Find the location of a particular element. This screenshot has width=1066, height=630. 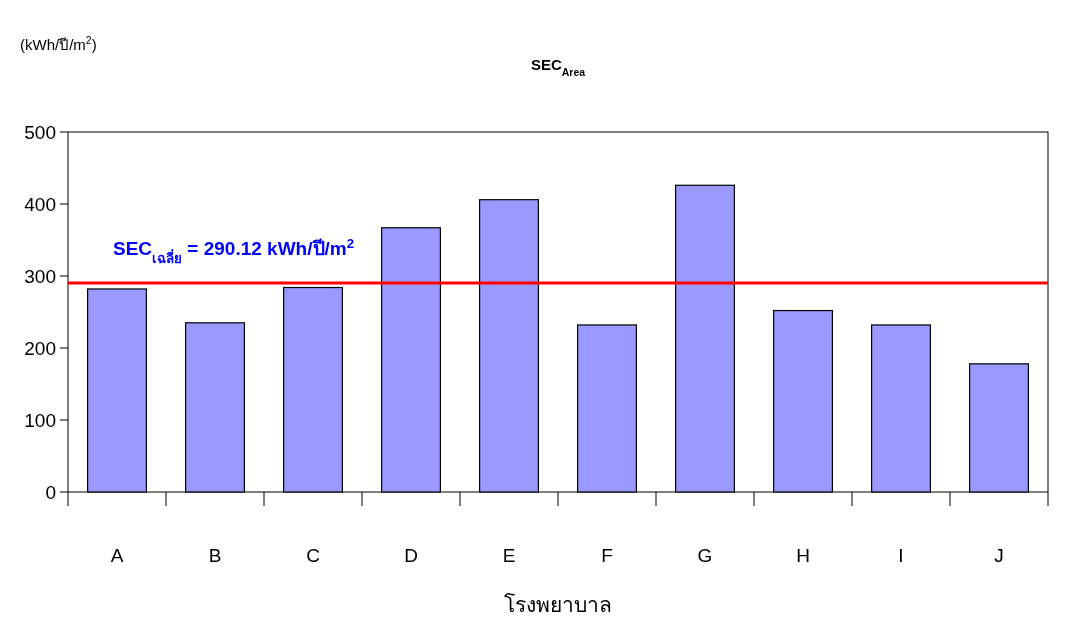

y-tick-label: 400 is located at coordinates (40, 204).